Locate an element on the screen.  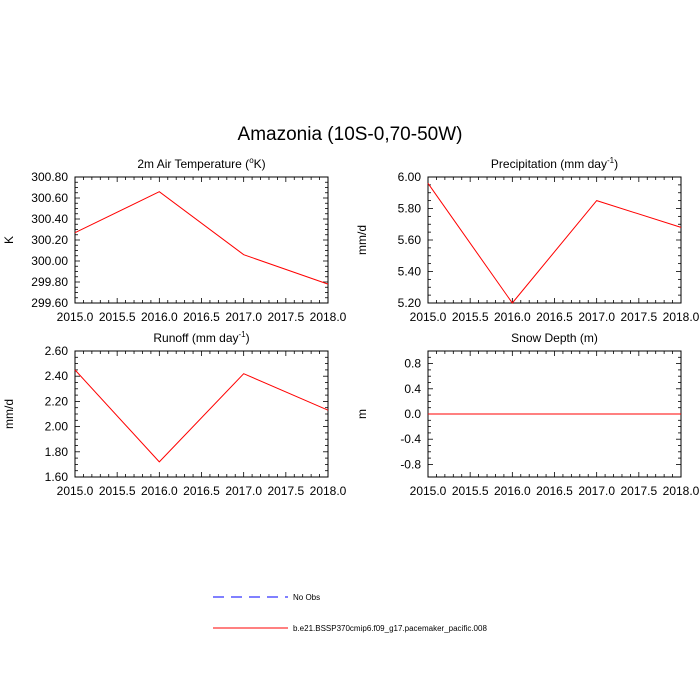
y-tick-label: 2.60 is located at coordinates (57, 351).